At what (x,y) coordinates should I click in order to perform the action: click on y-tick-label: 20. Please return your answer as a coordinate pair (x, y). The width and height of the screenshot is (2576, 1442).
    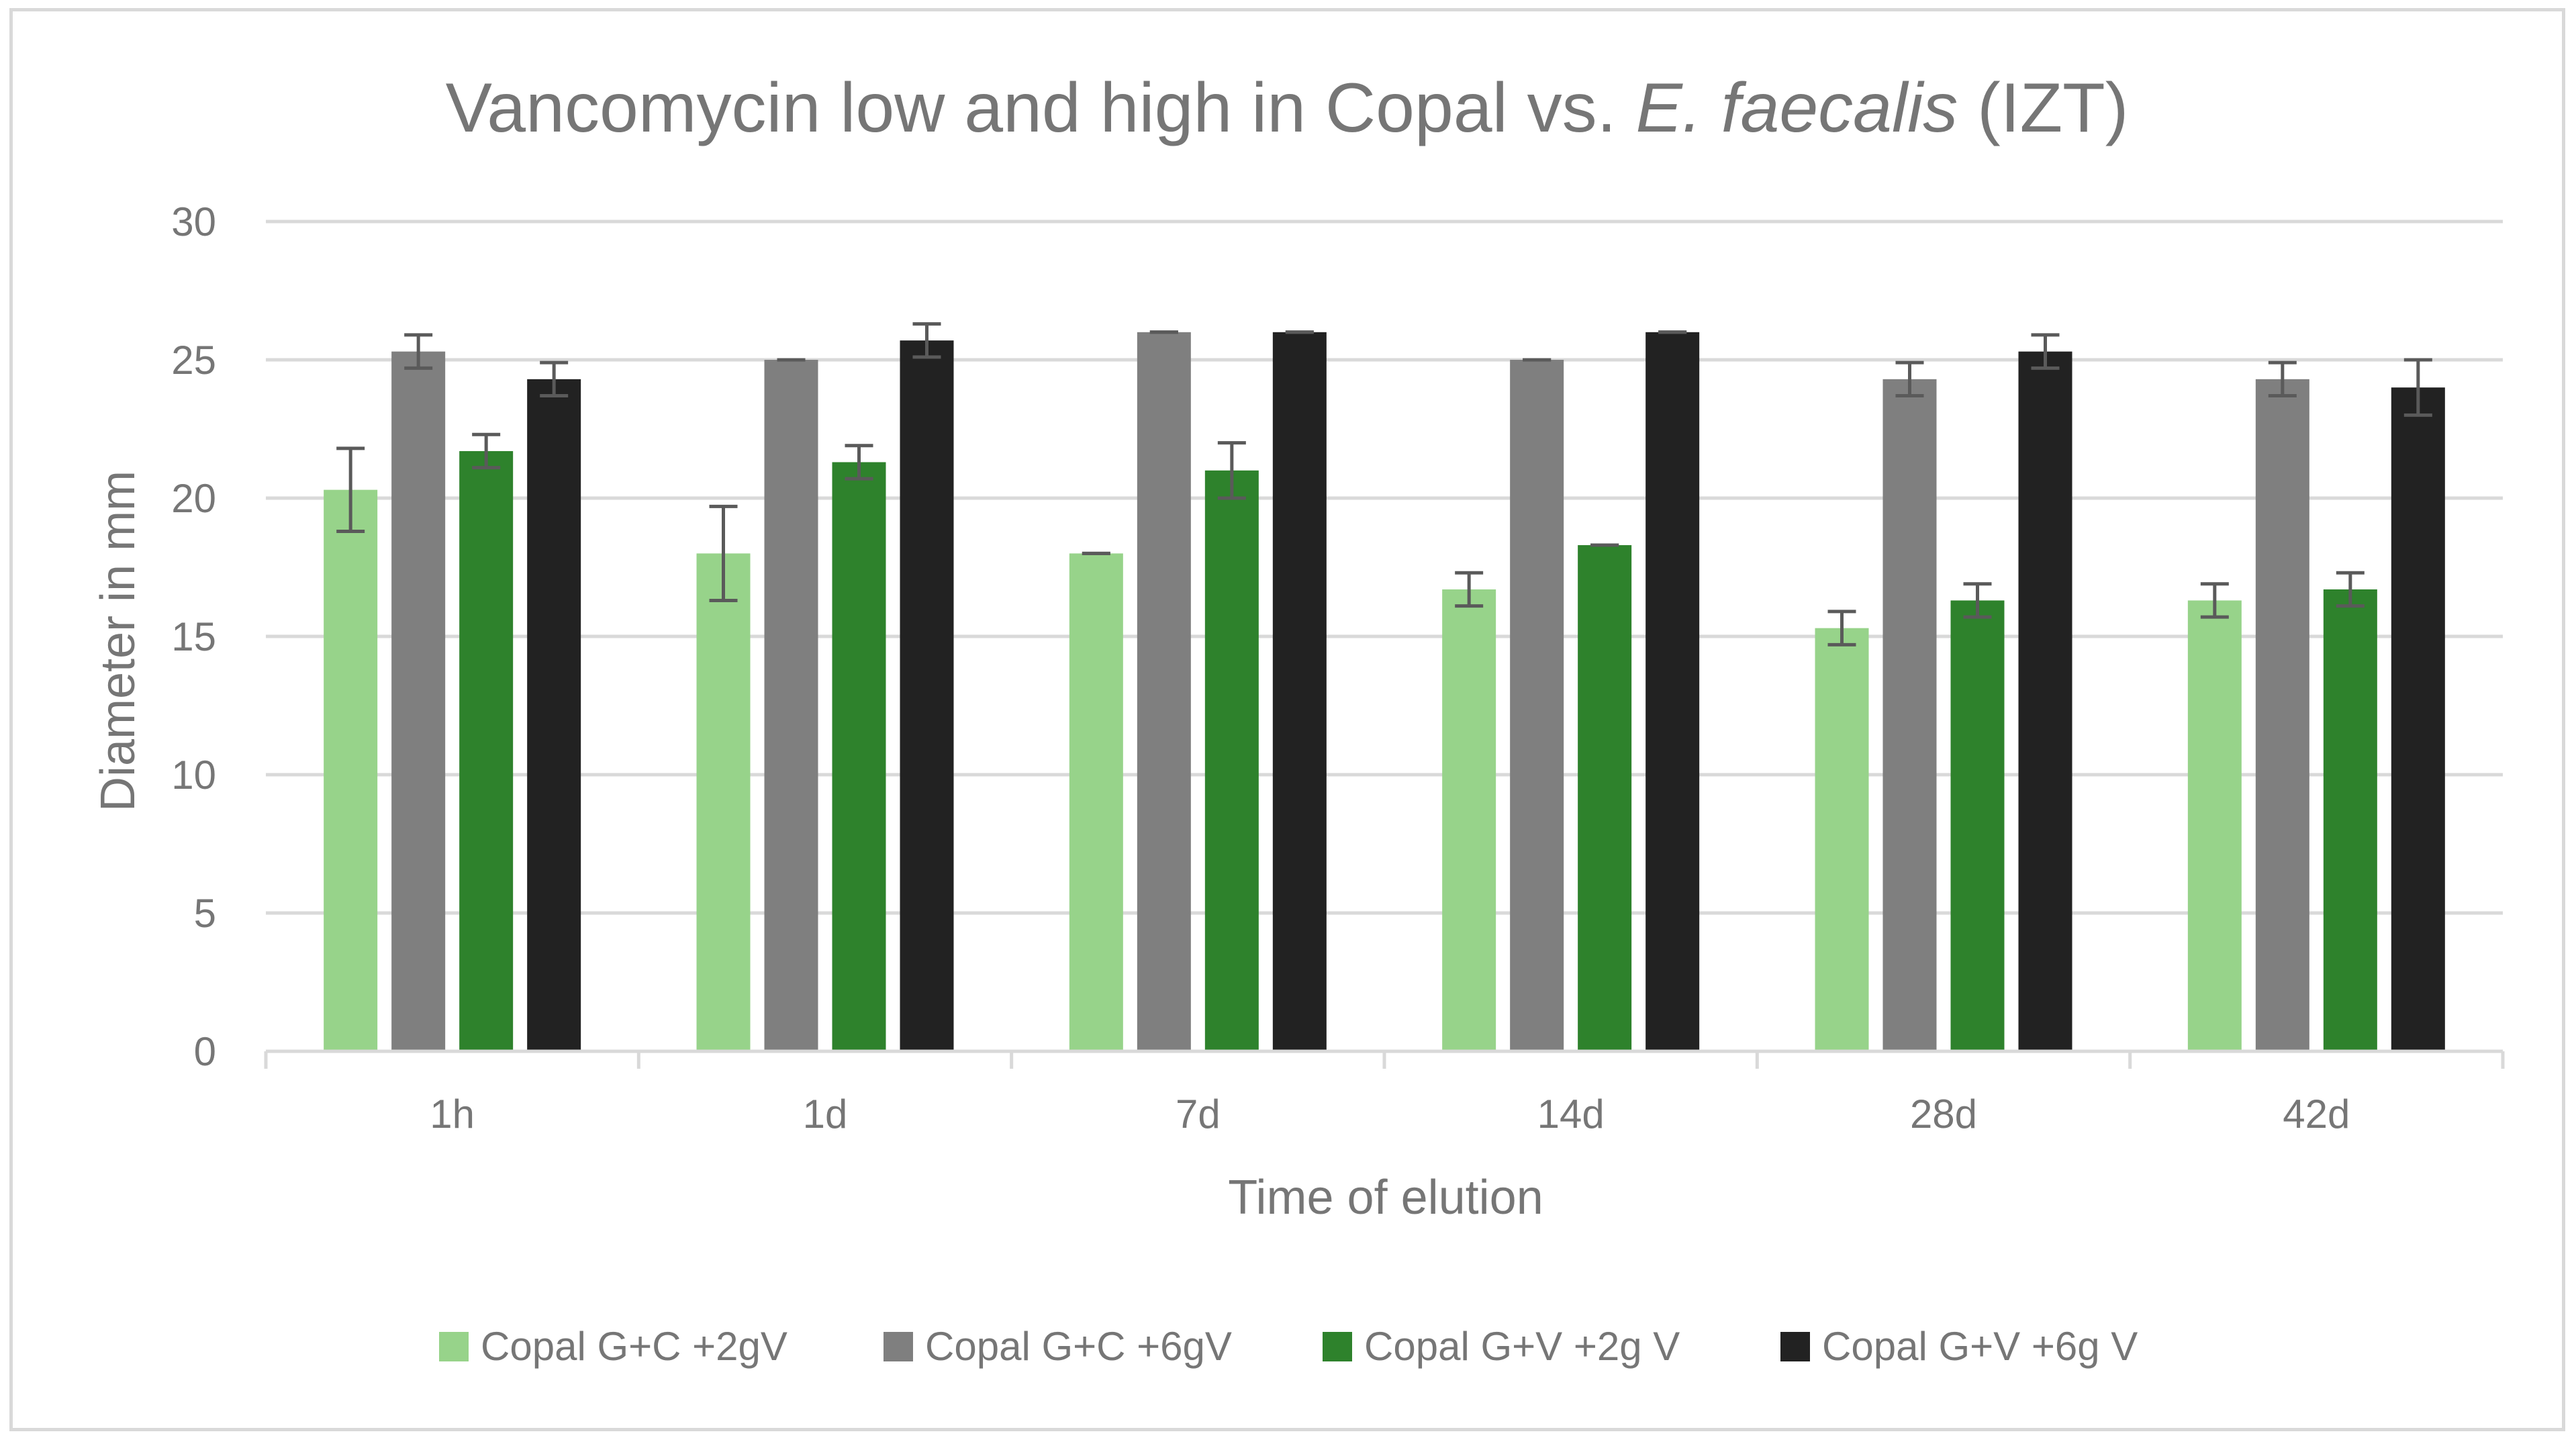
    Looking at the image, I should click on (194, 498).